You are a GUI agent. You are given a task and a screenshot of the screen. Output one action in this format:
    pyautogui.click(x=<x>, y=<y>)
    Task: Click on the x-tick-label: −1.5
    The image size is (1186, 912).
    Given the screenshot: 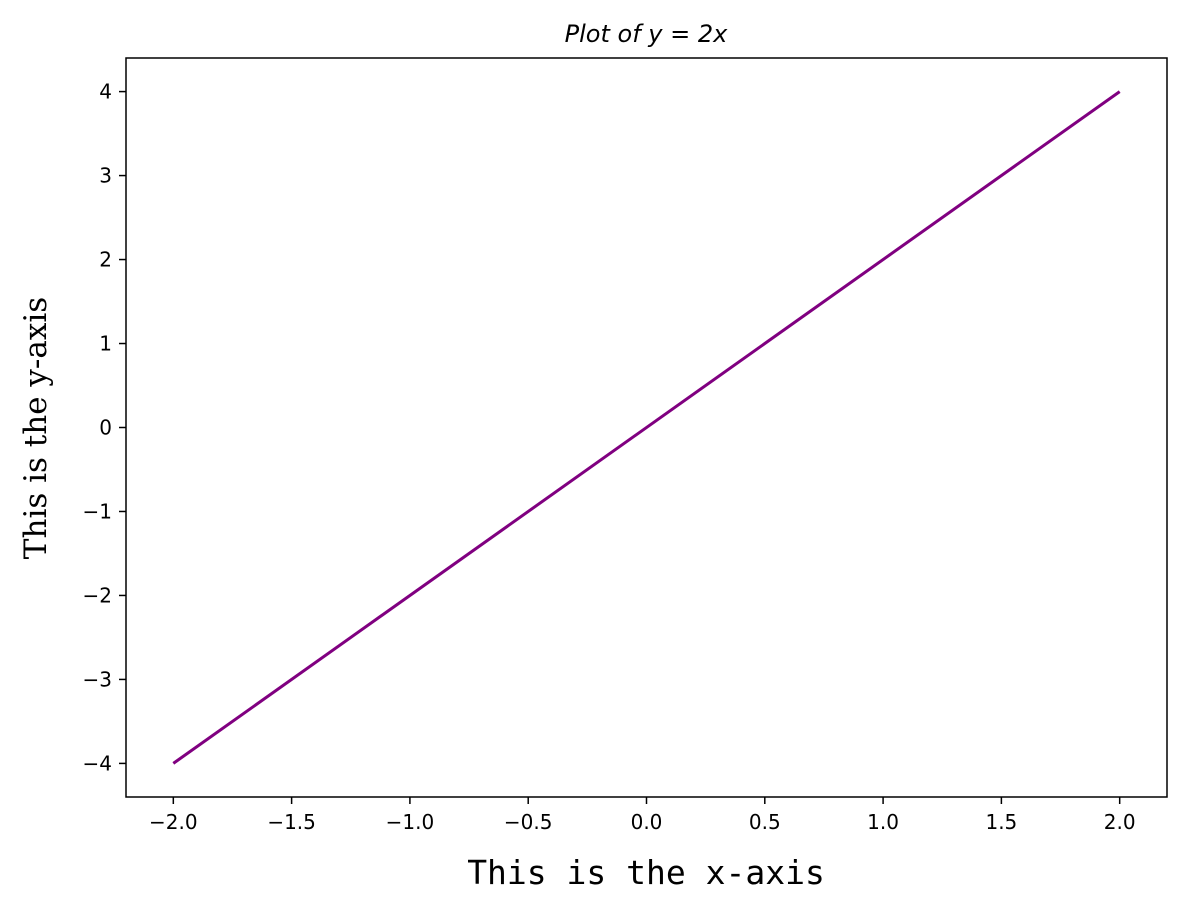 What is the action you would take?
    pyautogui.click(x=291, y=822)
    